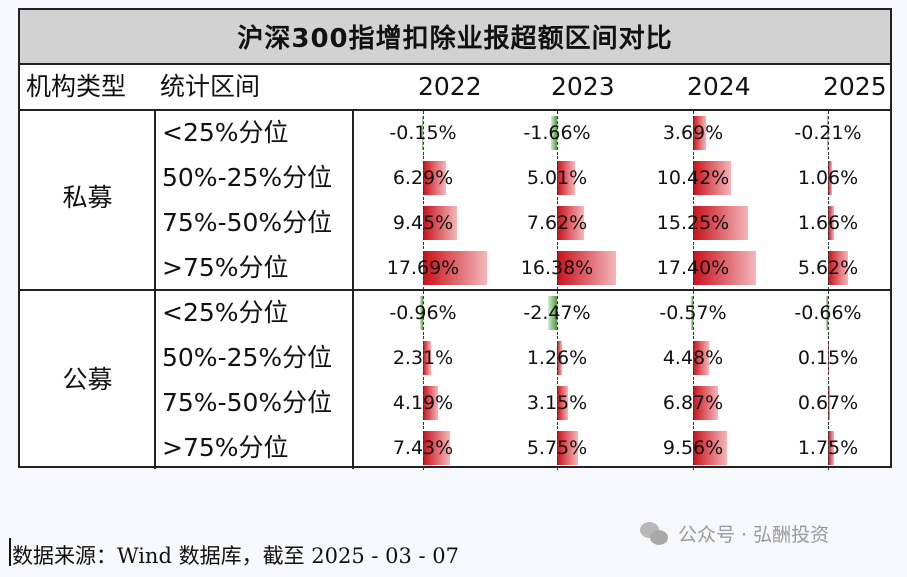 Image resolution: width=907 pixels, height=577 pixels. Describe the element at coordinates (855, 86) in the screenshot. I see `header-year-2025: 2025` at that location.